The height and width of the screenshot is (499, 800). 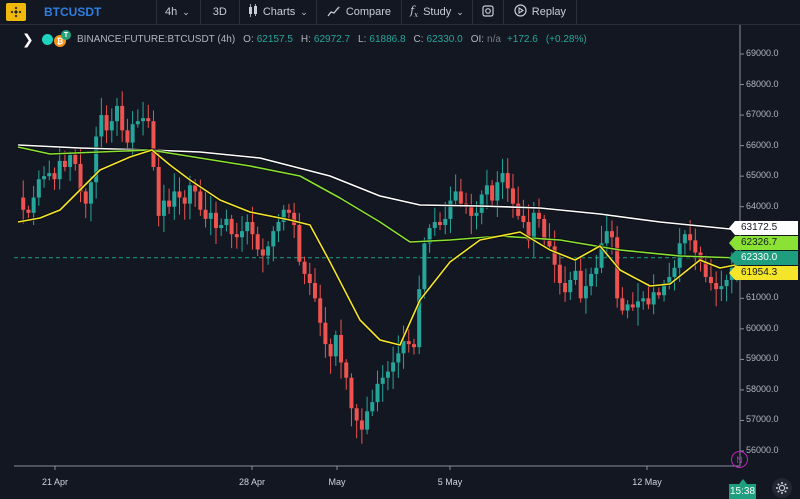 I want to click on charts-dropdown: Charts ⌄, so click(x=277, y=12).